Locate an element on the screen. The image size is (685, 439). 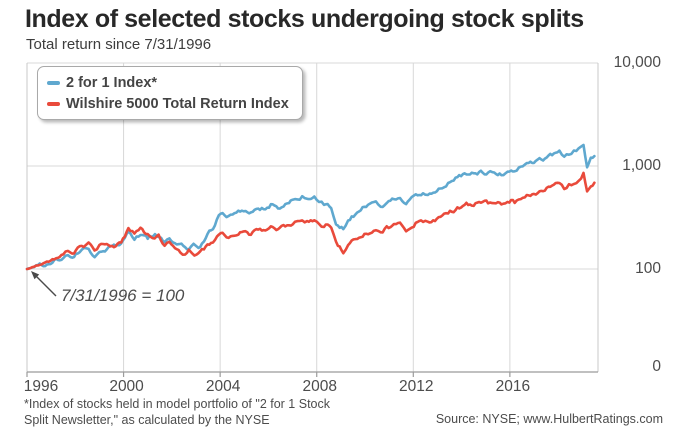
legend-label: Wilshire 5000 Total Return Index is located at coordinates (177, 103).